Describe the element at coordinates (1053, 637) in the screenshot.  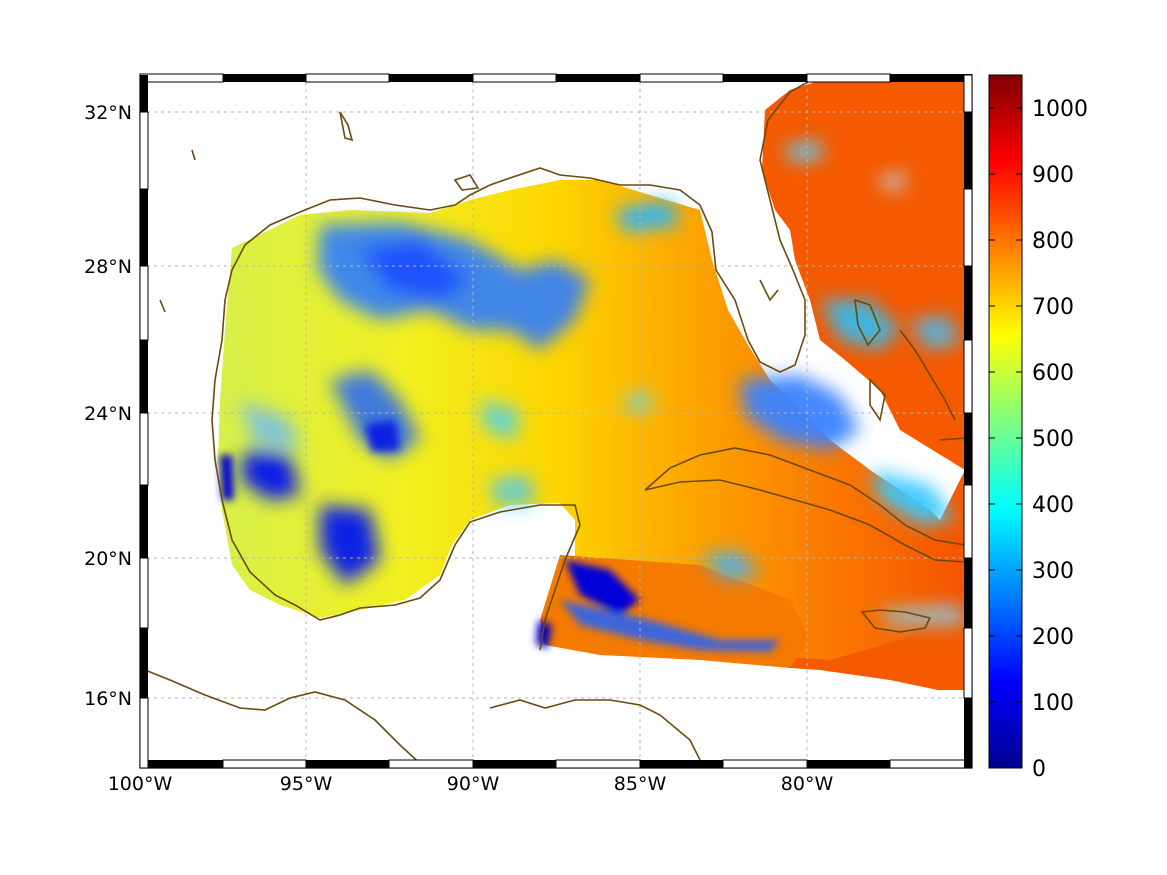
I see `colorbar-tick-label: 200` at that location.